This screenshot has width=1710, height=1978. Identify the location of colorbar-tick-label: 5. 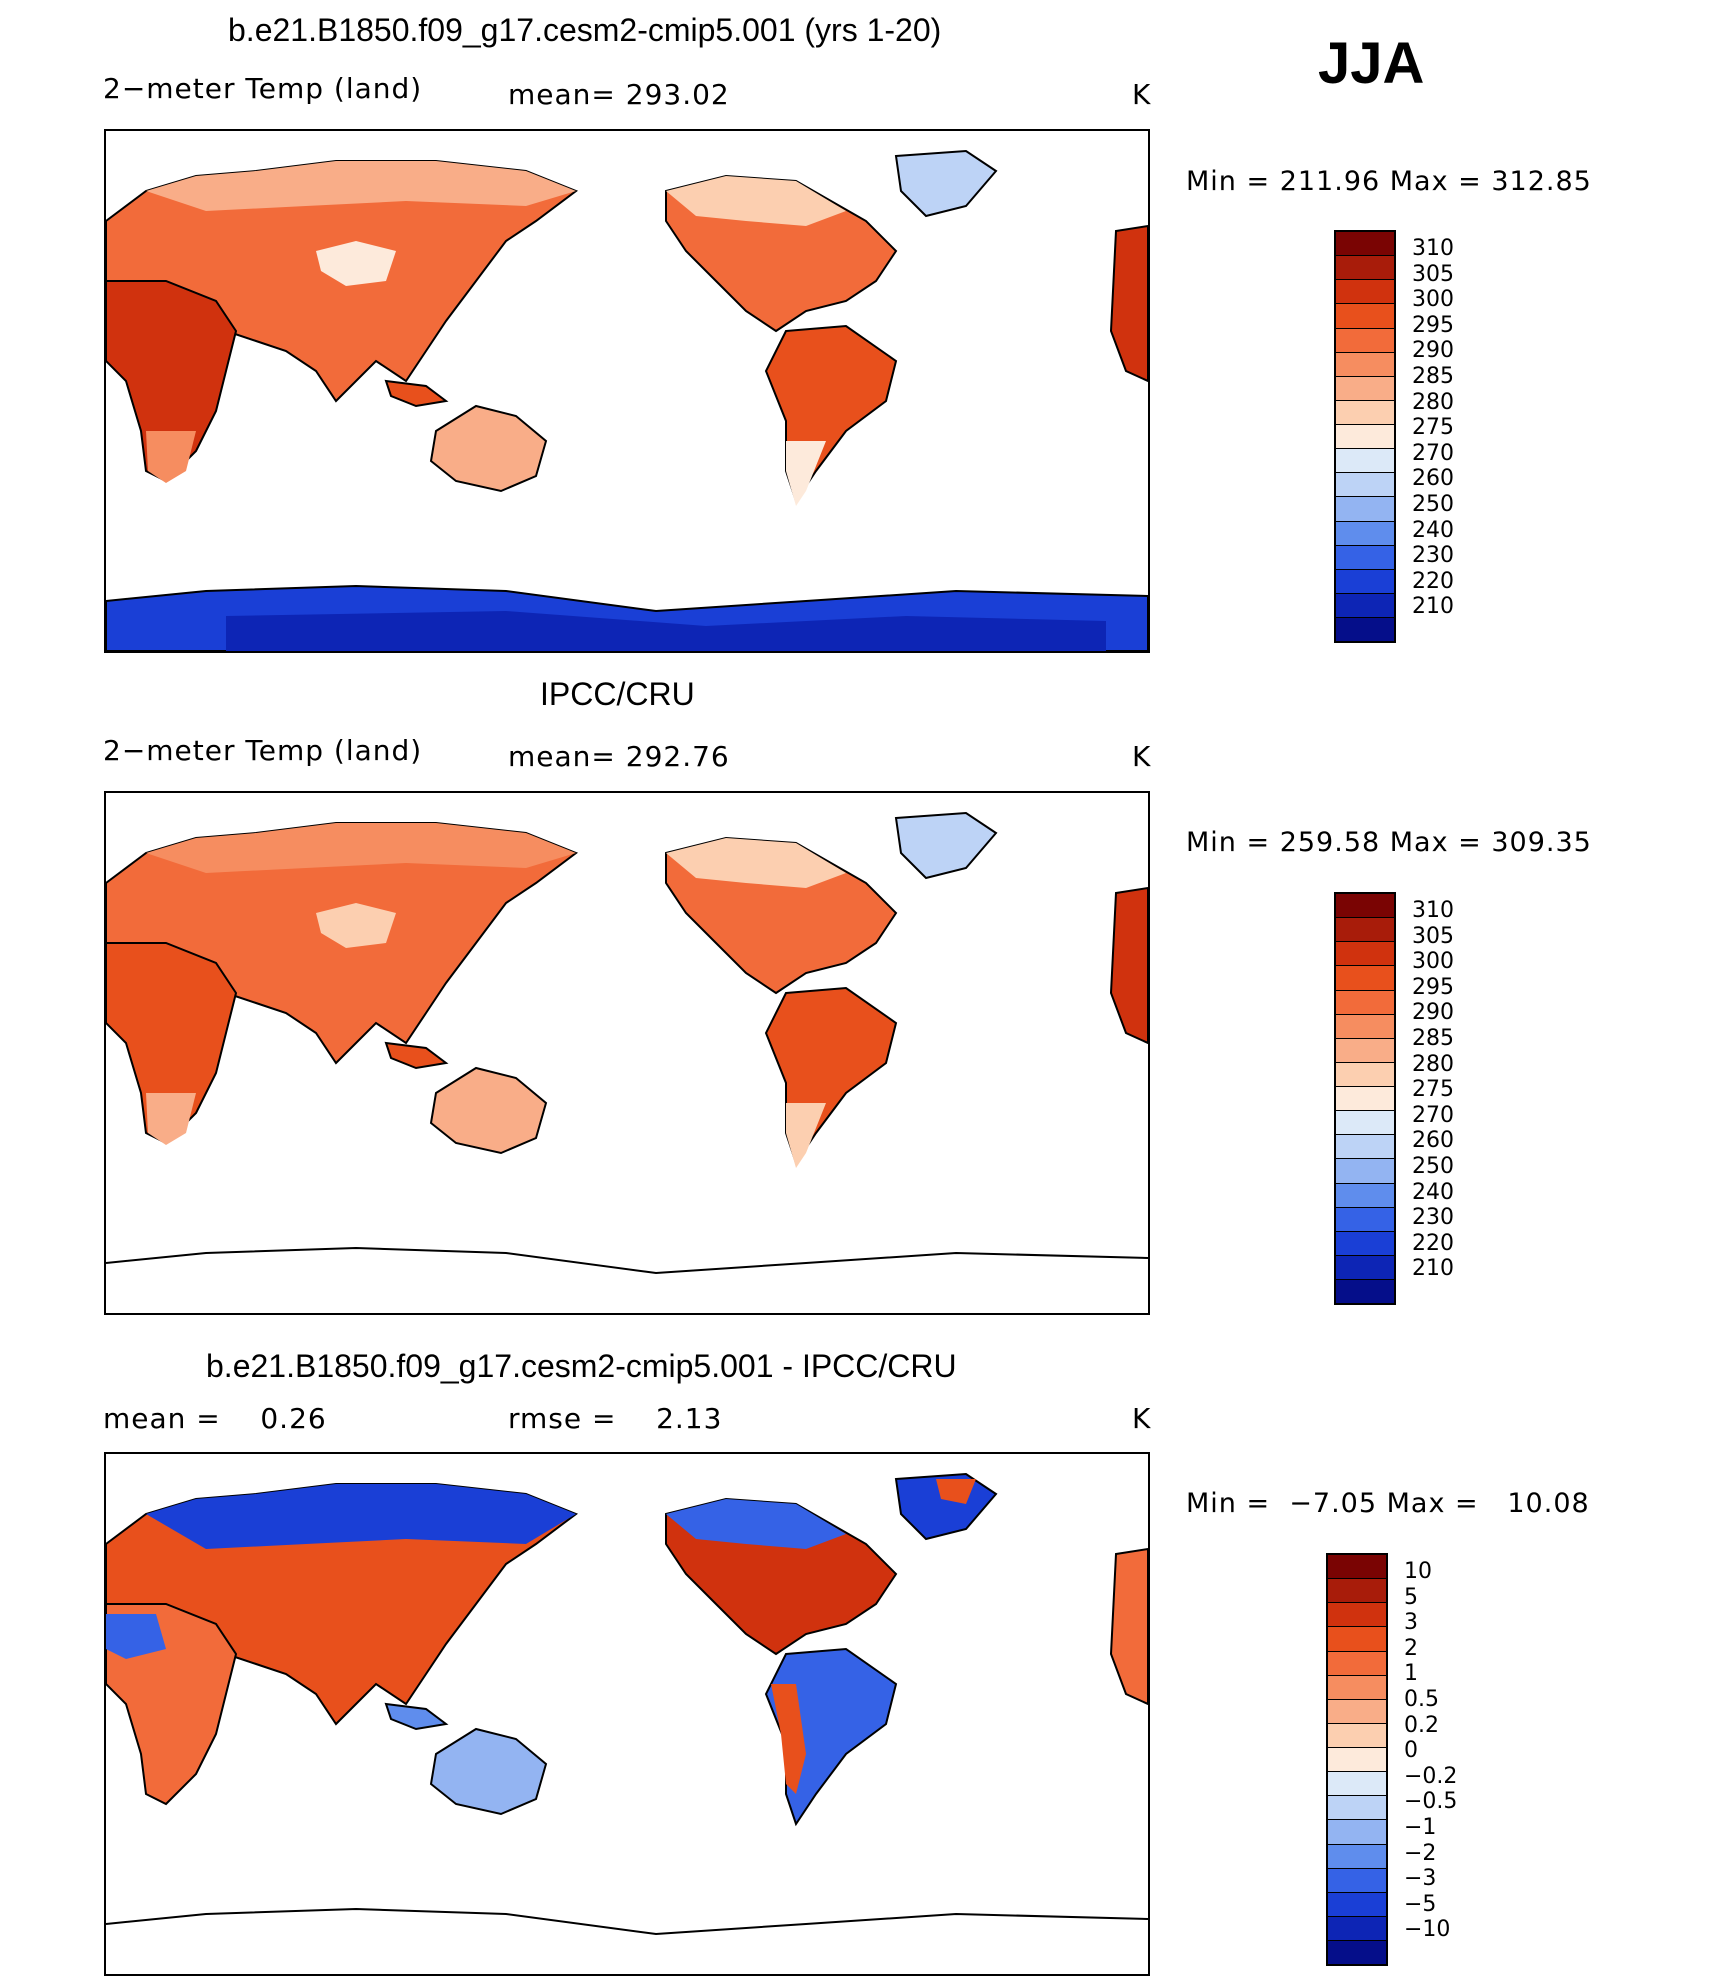
(1411, 1597).